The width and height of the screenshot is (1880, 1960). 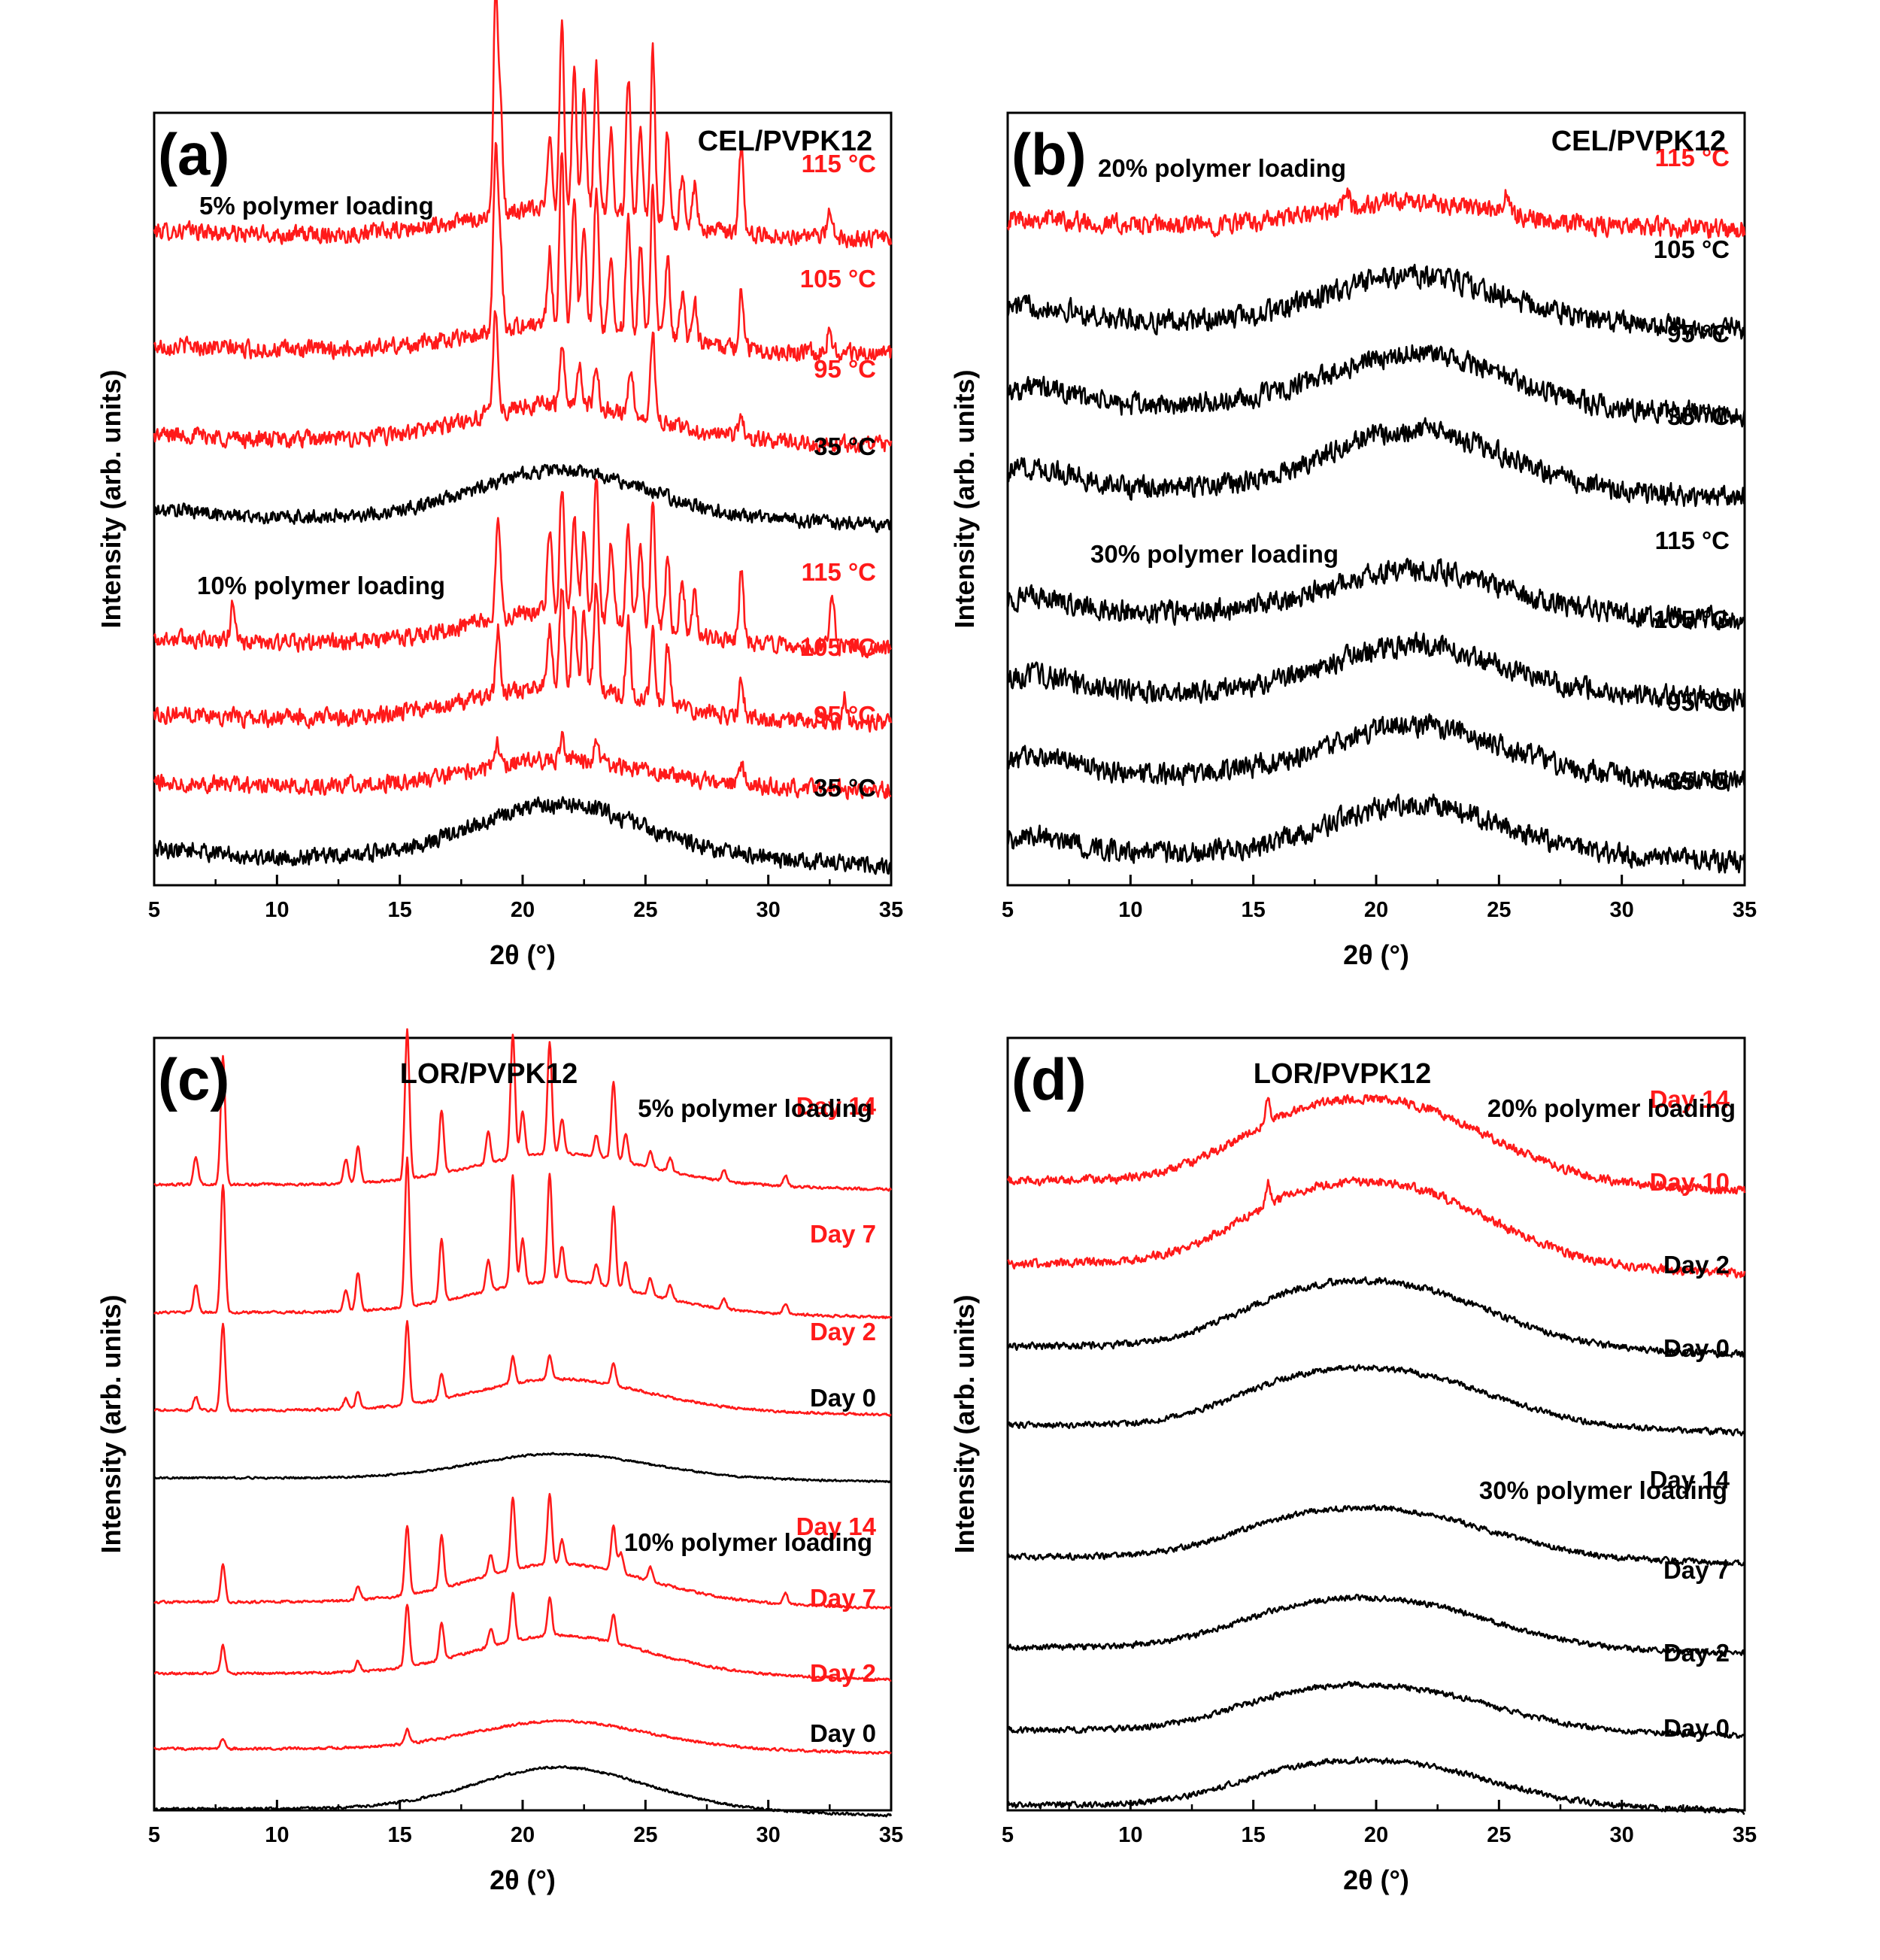 What do you see at coordinates (154, 1835) in the screenshot?
I see `x-tick-label: 5` at bounding box center [154, 1835].